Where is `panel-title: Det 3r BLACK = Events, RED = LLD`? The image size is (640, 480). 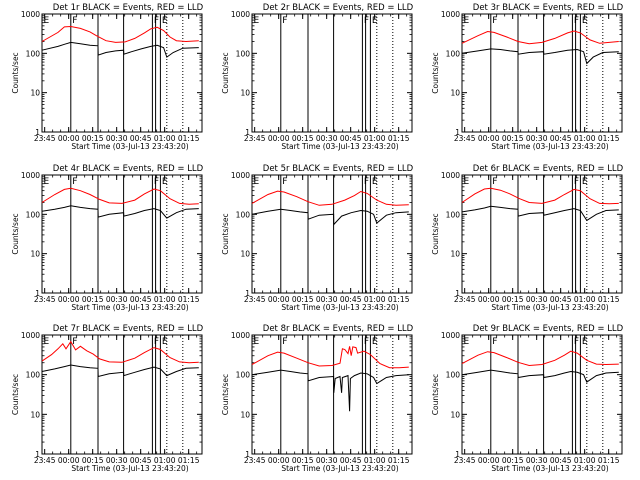 panel-title: Det 3r BLACK = Events, RED = LLD is located at coordinates (548, 8).